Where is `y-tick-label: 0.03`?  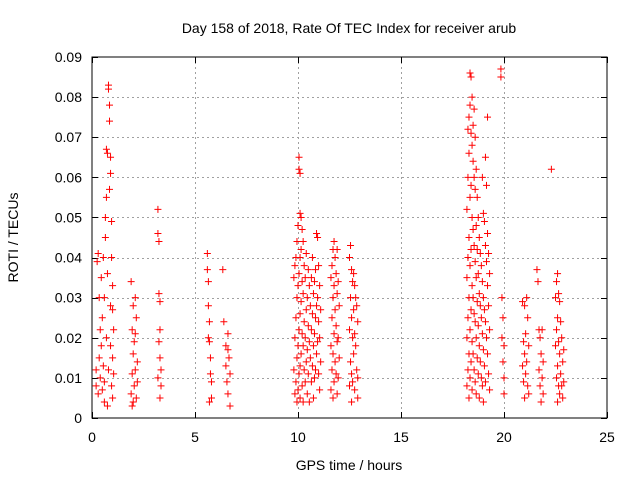 y-tick-label: 0.03 is located at coordinates (68, 298).